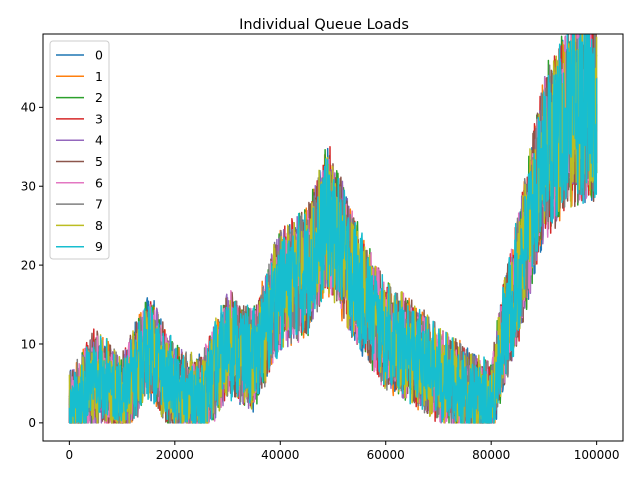 The width and height of the screenshot is (640, 480). What do you see at coordinates (99, 118) in the screenshot?
I see `legend-label-3: 3` at bounding box center [99, 118].